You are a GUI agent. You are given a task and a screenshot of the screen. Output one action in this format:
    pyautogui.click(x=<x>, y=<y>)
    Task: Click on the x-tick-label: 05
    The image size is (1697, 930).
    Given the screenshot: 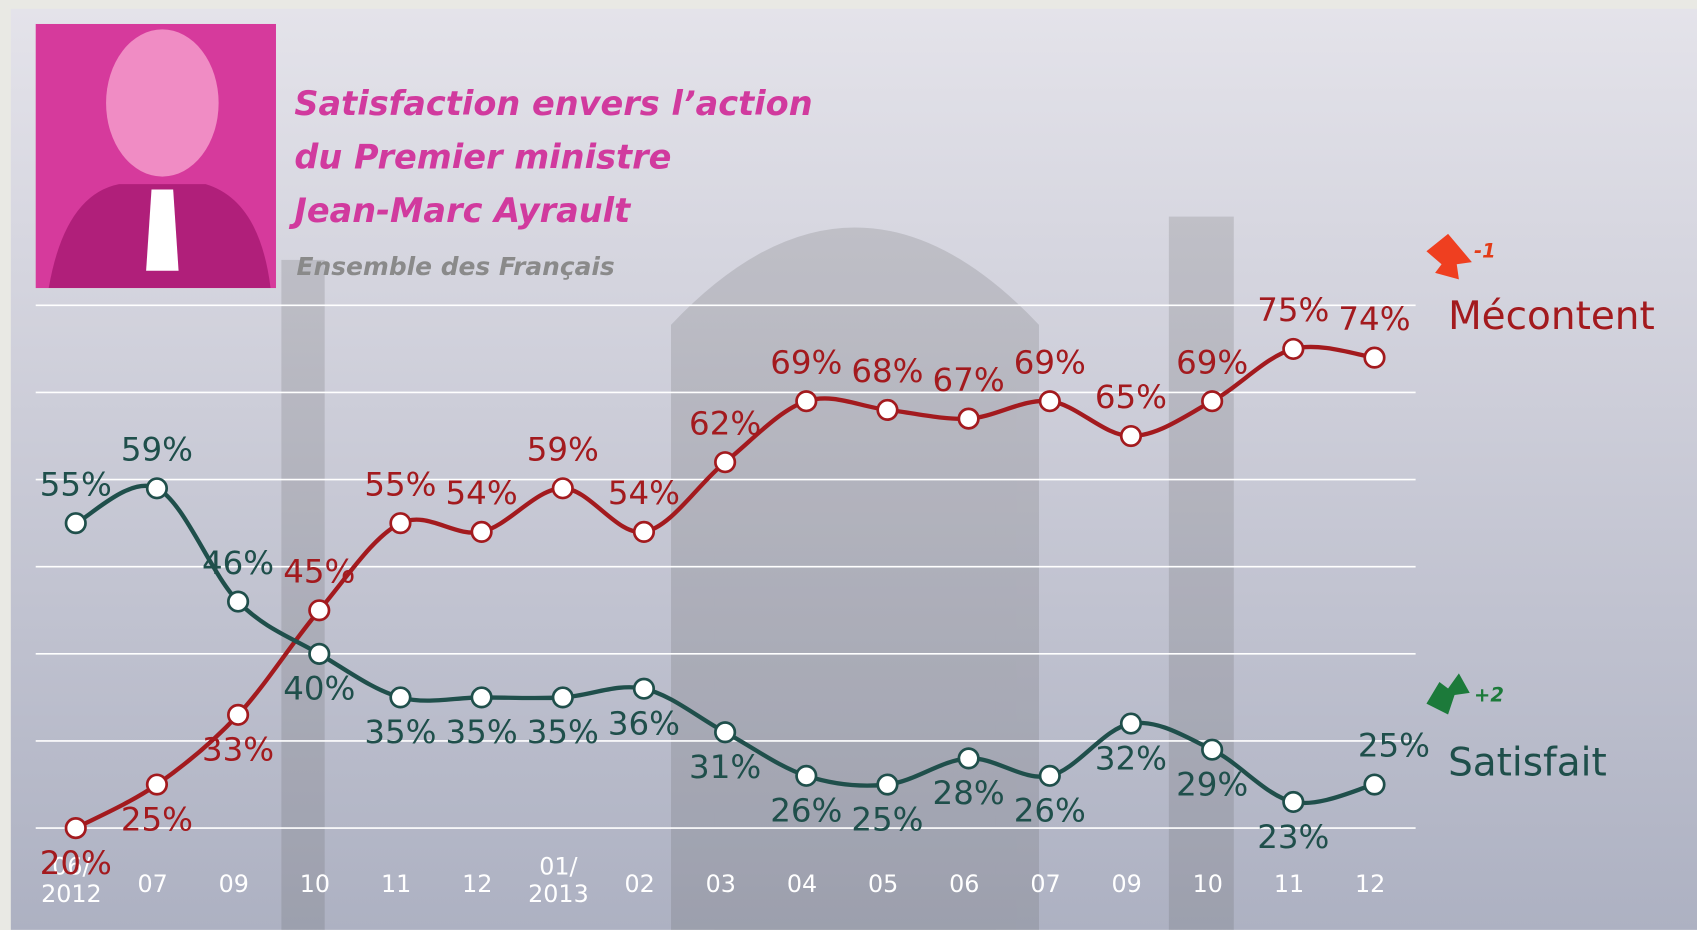 What is the action you would take?
    pyautogui.click(x=883, y=884)
    